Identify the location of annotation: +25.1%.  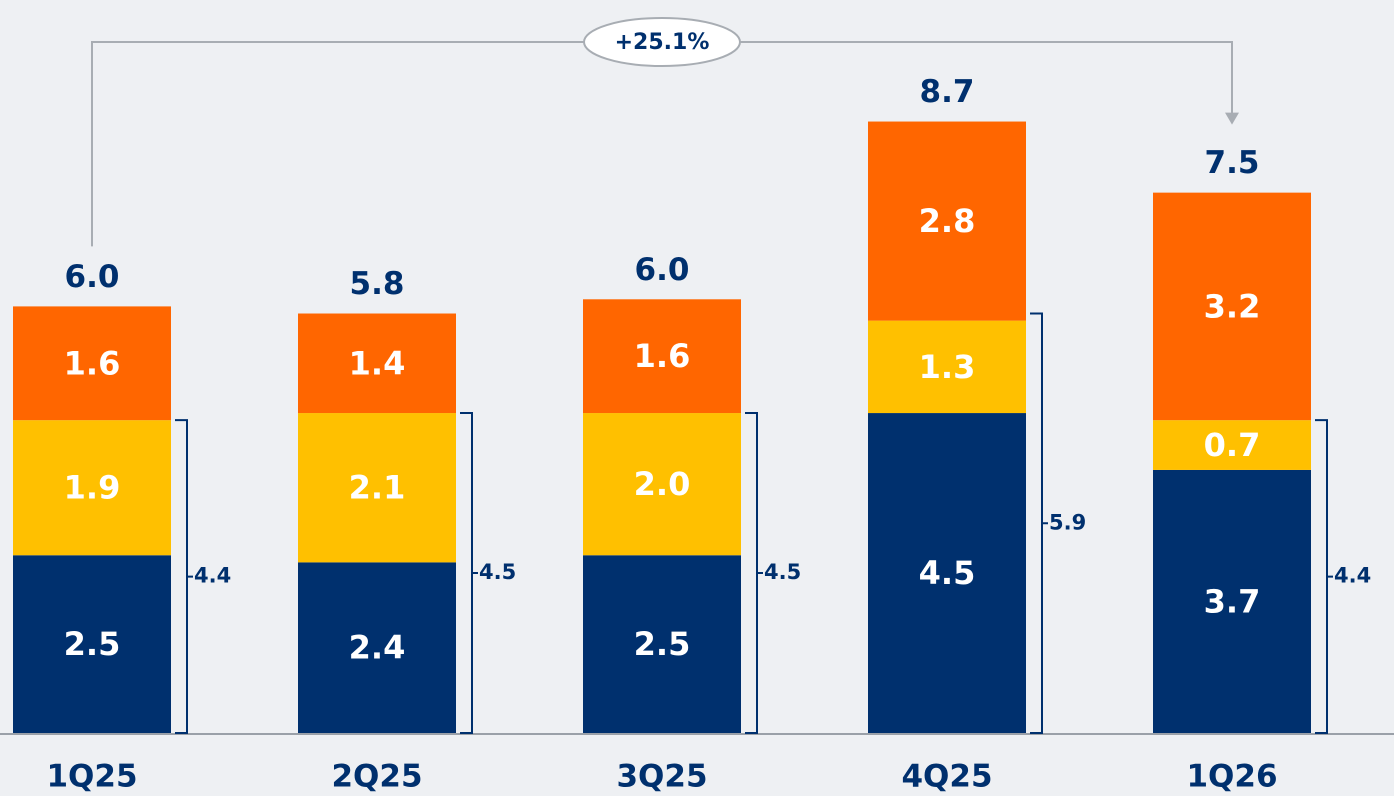
(662, 42).